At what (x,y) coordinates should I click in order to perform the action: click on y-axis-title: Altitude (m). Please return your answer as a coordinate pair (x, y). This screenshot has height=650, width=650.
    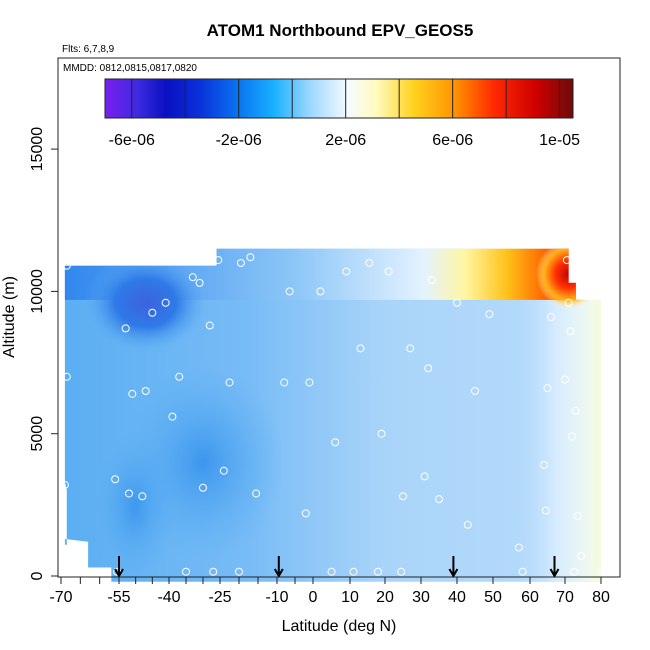
    Looking at the image, I should click on (9, 317).